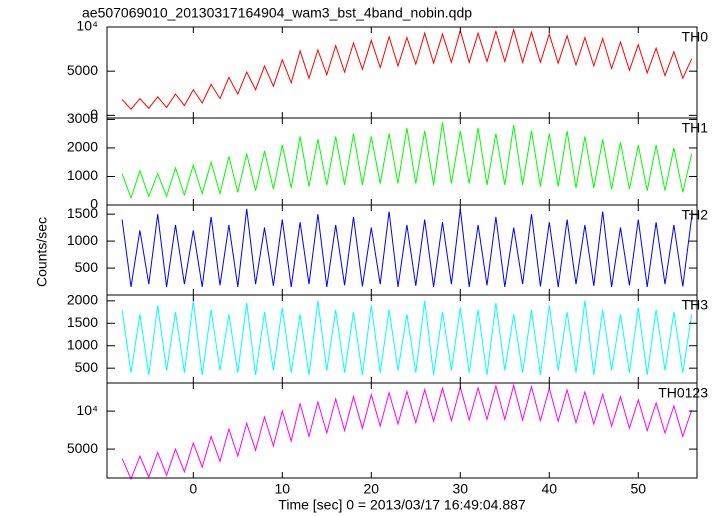 Image resolution: width=717 pixels, height=516 pixels. What do you see at coordinates (695, 128) in the screenshot?
I see `panel-label: TH1` at bounding box center [695, 128].